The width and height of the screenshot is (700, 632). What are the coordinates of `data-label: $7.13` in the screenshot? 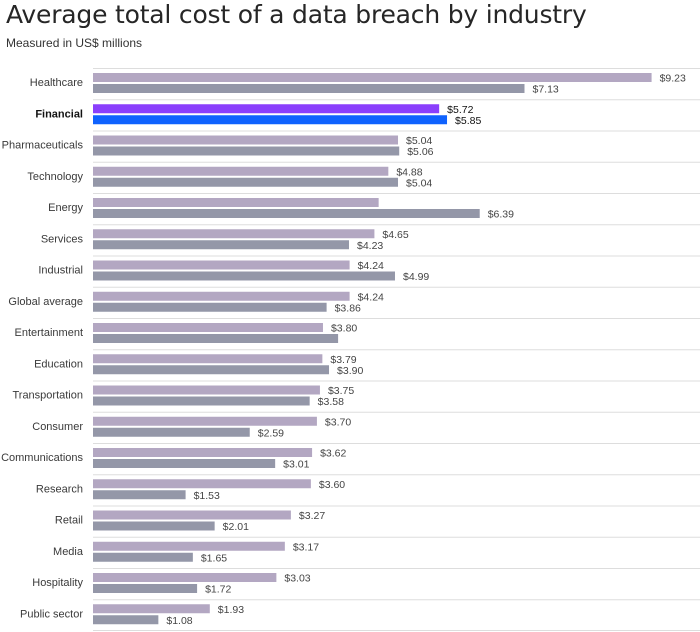 It's located at (545, 90).